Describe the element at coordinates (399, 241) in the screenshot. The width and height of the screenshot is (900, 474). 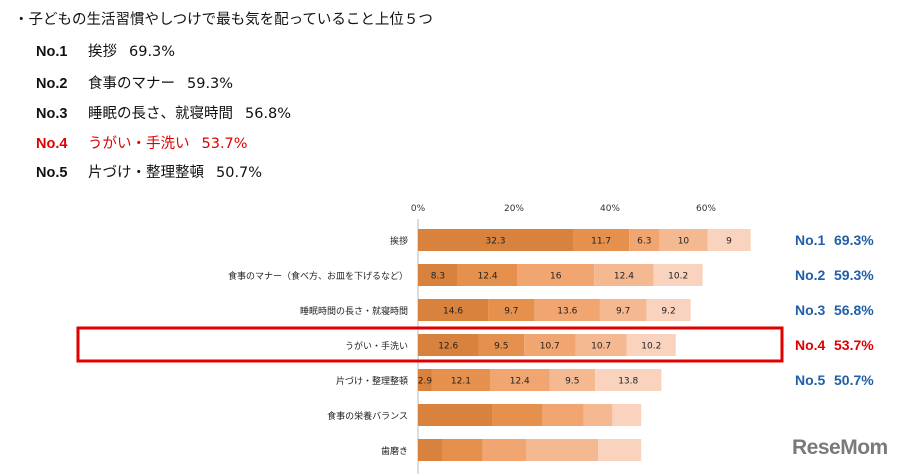
I see `category-label: 挨拶` at that location.